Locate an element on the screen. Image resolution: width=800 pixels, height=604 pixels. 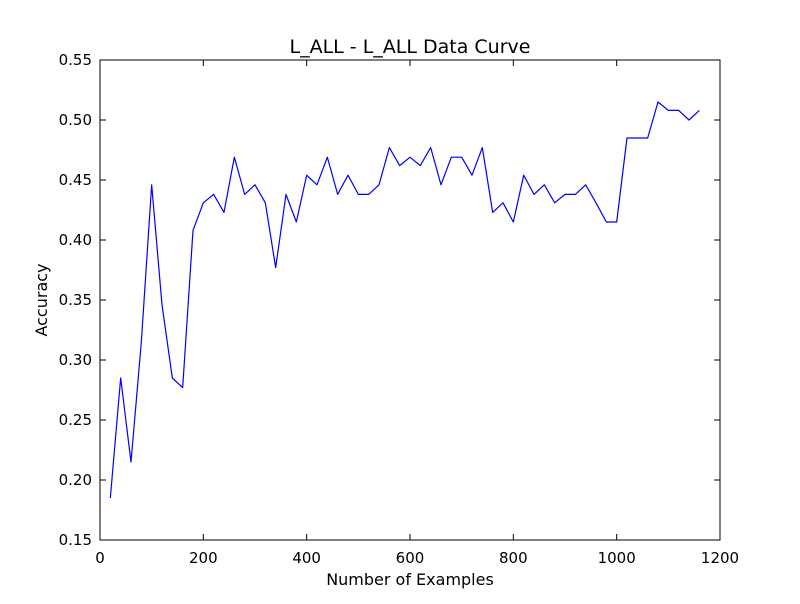
x-tick-label: 400 is located at coordinates (306, 558).